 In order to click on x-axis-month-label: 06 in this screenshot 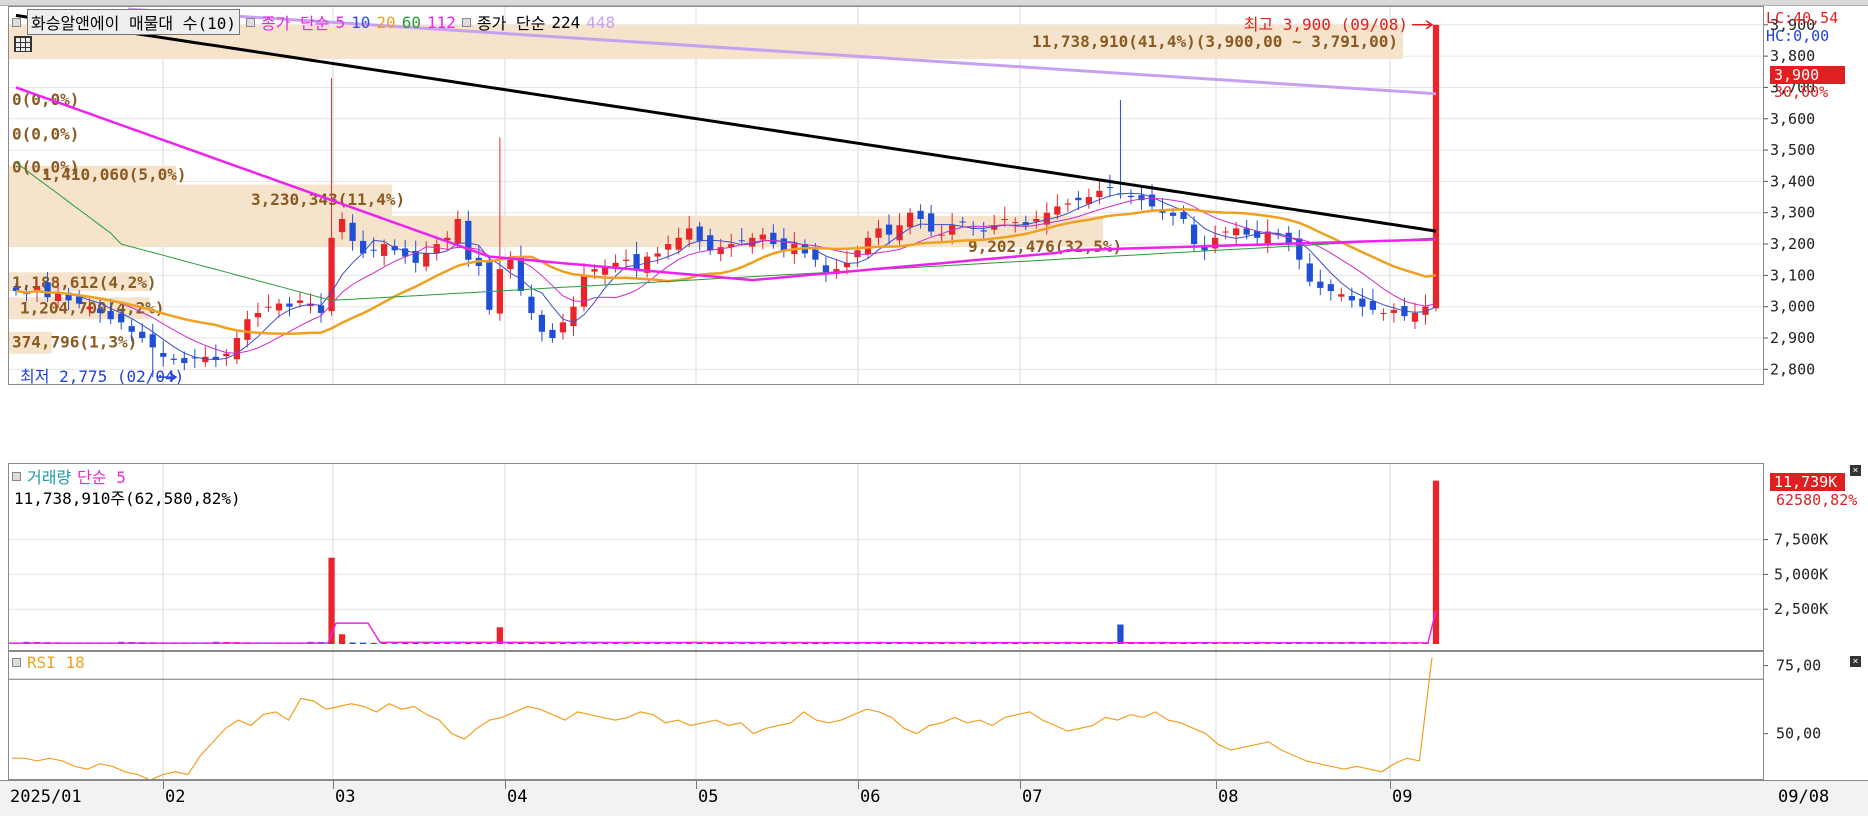, I will do `click(870, 797)`.